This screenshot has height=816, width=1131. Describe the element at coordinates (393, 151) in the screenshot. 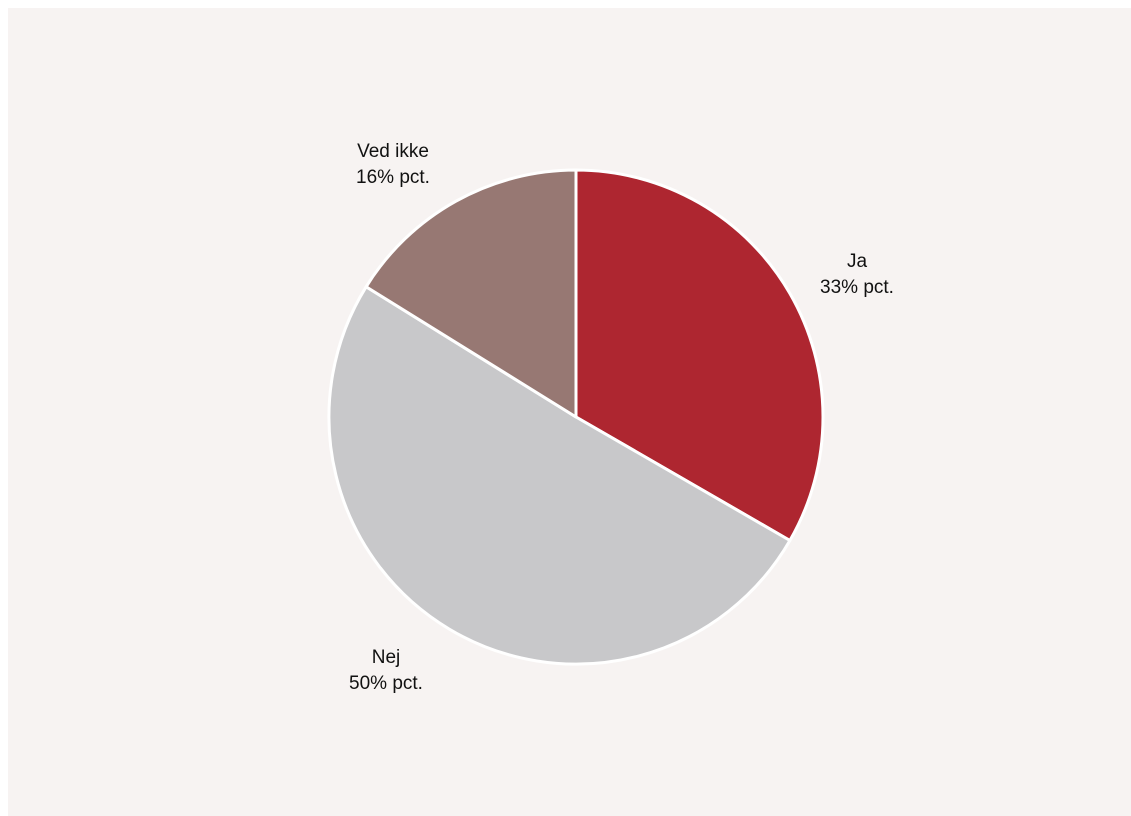

I see `slice-label-ved-ikke: Ved ikke` at that location.